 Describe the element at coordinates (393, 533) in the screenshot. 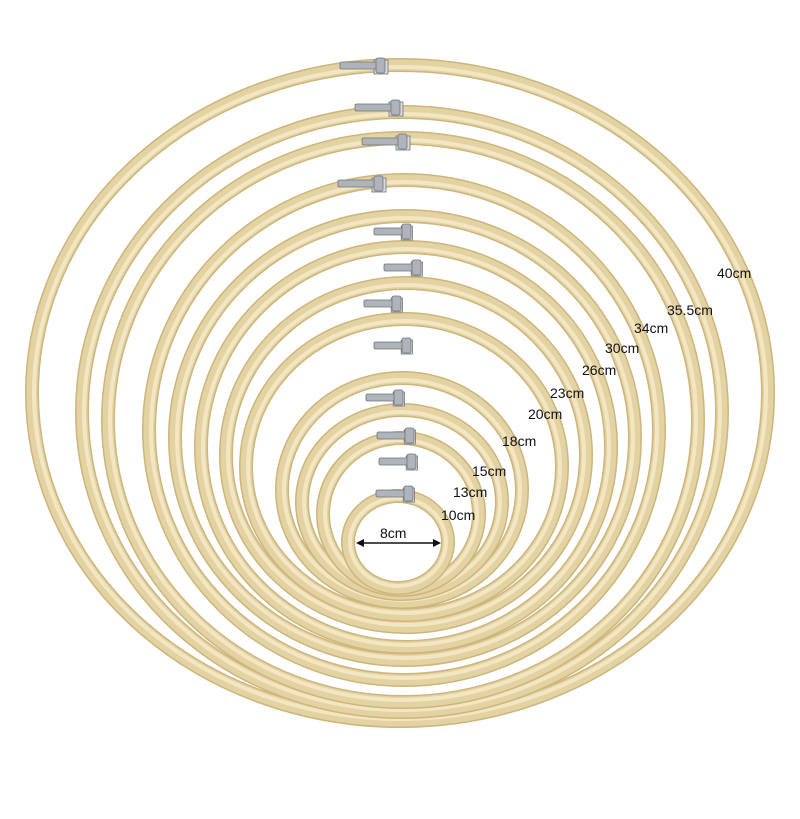

I see `label-8cm: 8cm` at that location.